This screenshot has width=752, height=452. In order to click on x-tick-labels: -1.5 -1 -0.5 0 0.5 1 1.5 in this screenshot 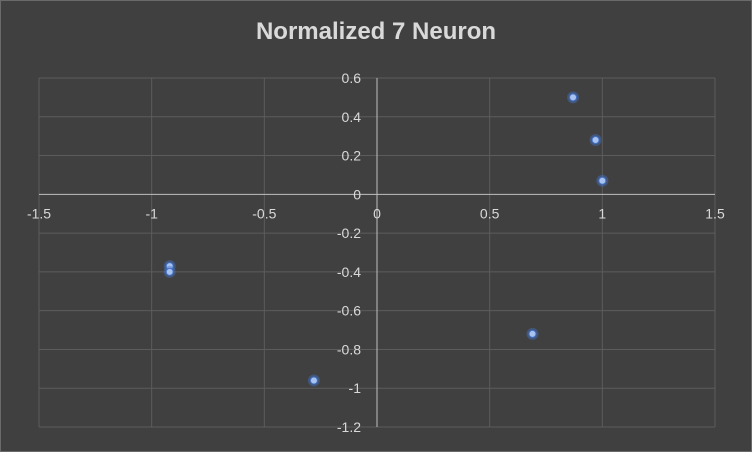, I will do `click(376, 213)`.